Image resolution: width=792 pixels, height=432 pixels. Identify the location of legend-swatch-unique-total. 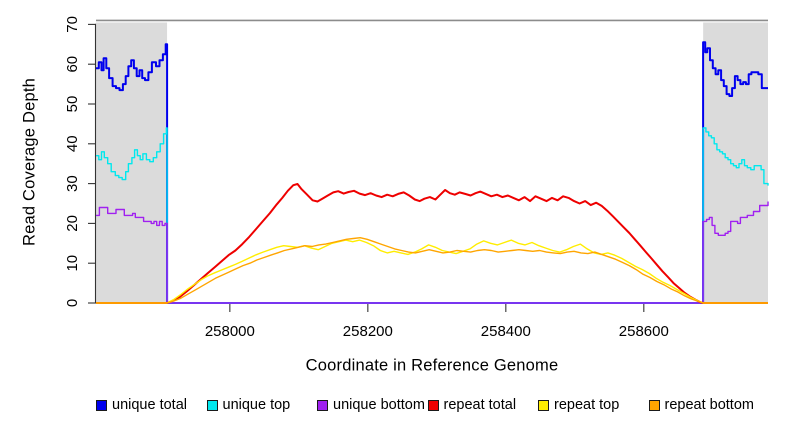
(101, 405).